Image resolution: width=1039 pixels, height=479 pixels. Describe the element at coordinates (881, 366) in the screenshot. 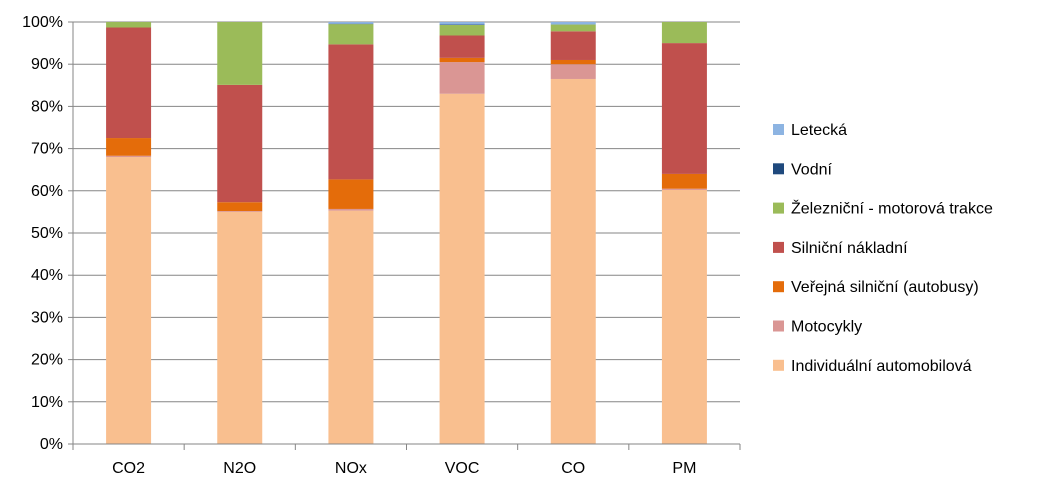

I see `legend-label: Individuální automobilová` at that location.